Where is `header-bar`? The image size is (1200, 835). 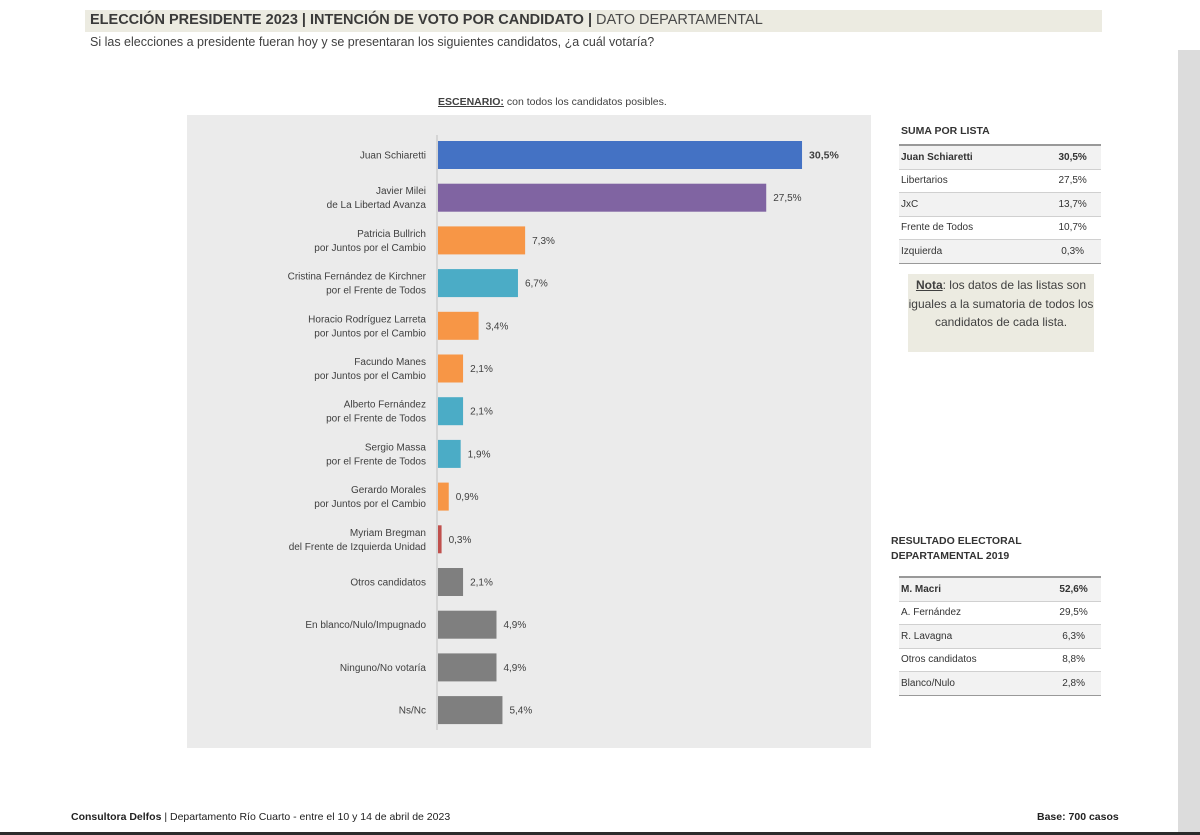
header-bar is located at coordinates (593, 21).